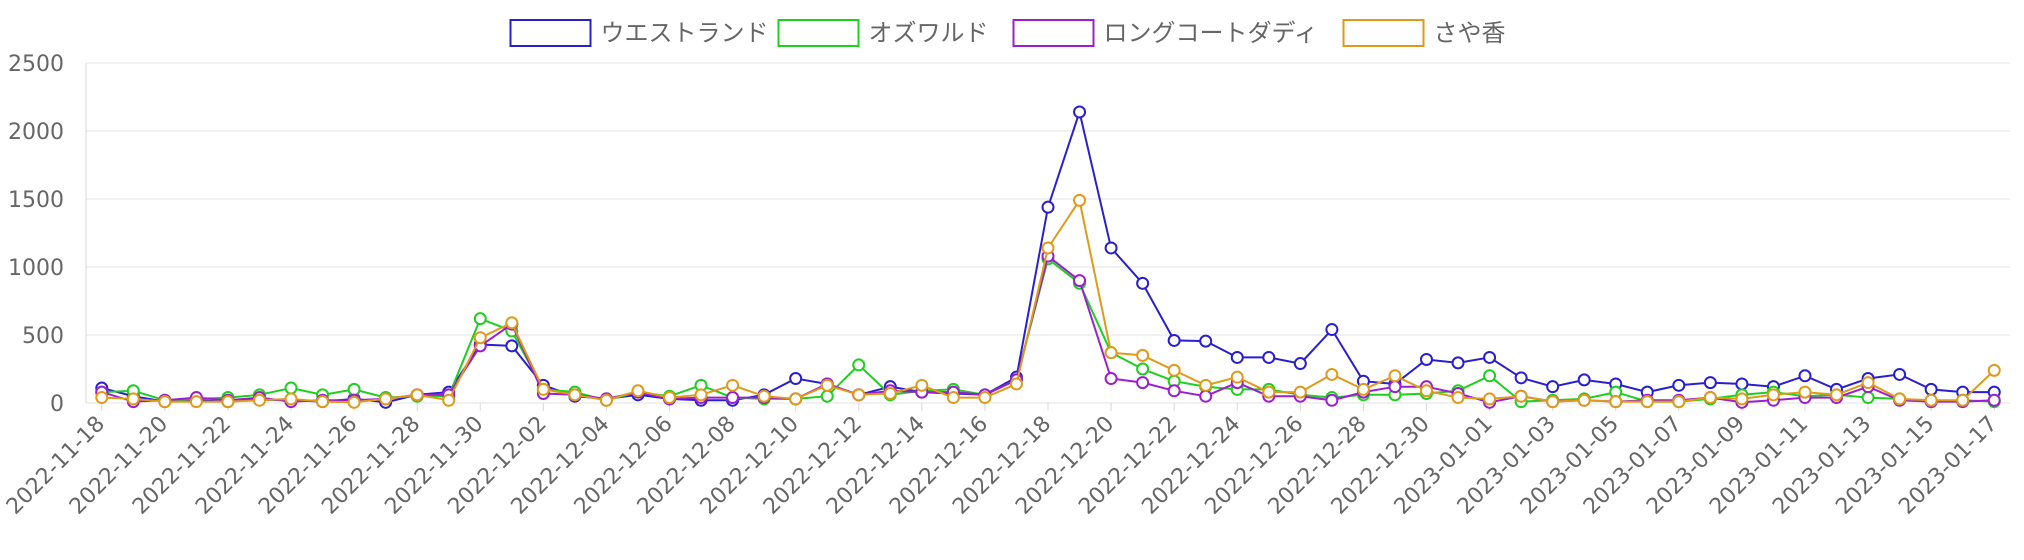  What do you see at coordinates (639, 33) in the screenshot?
I see `legend-item: ウエストランド` at bounding box center [639, 33].